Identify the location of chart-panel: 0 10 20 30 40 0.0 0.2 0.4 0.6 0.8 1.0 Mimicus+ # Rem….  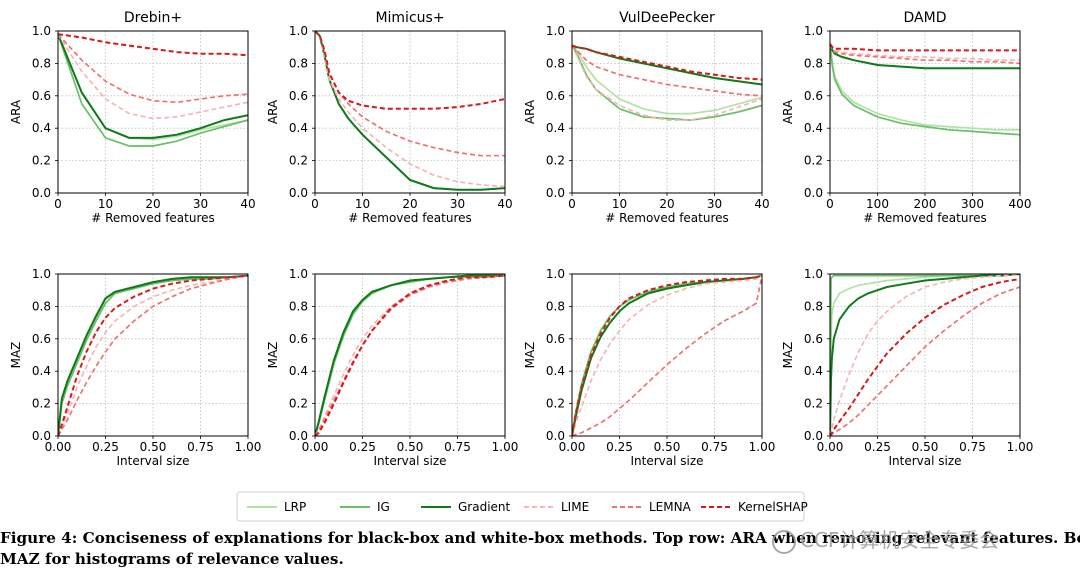
(389, 117).